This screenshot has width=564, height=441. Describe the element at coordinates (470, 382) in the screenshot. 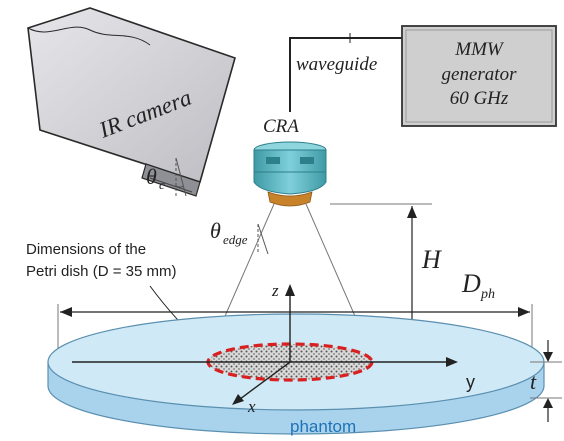

I see `axis-y-label: y` at that location.